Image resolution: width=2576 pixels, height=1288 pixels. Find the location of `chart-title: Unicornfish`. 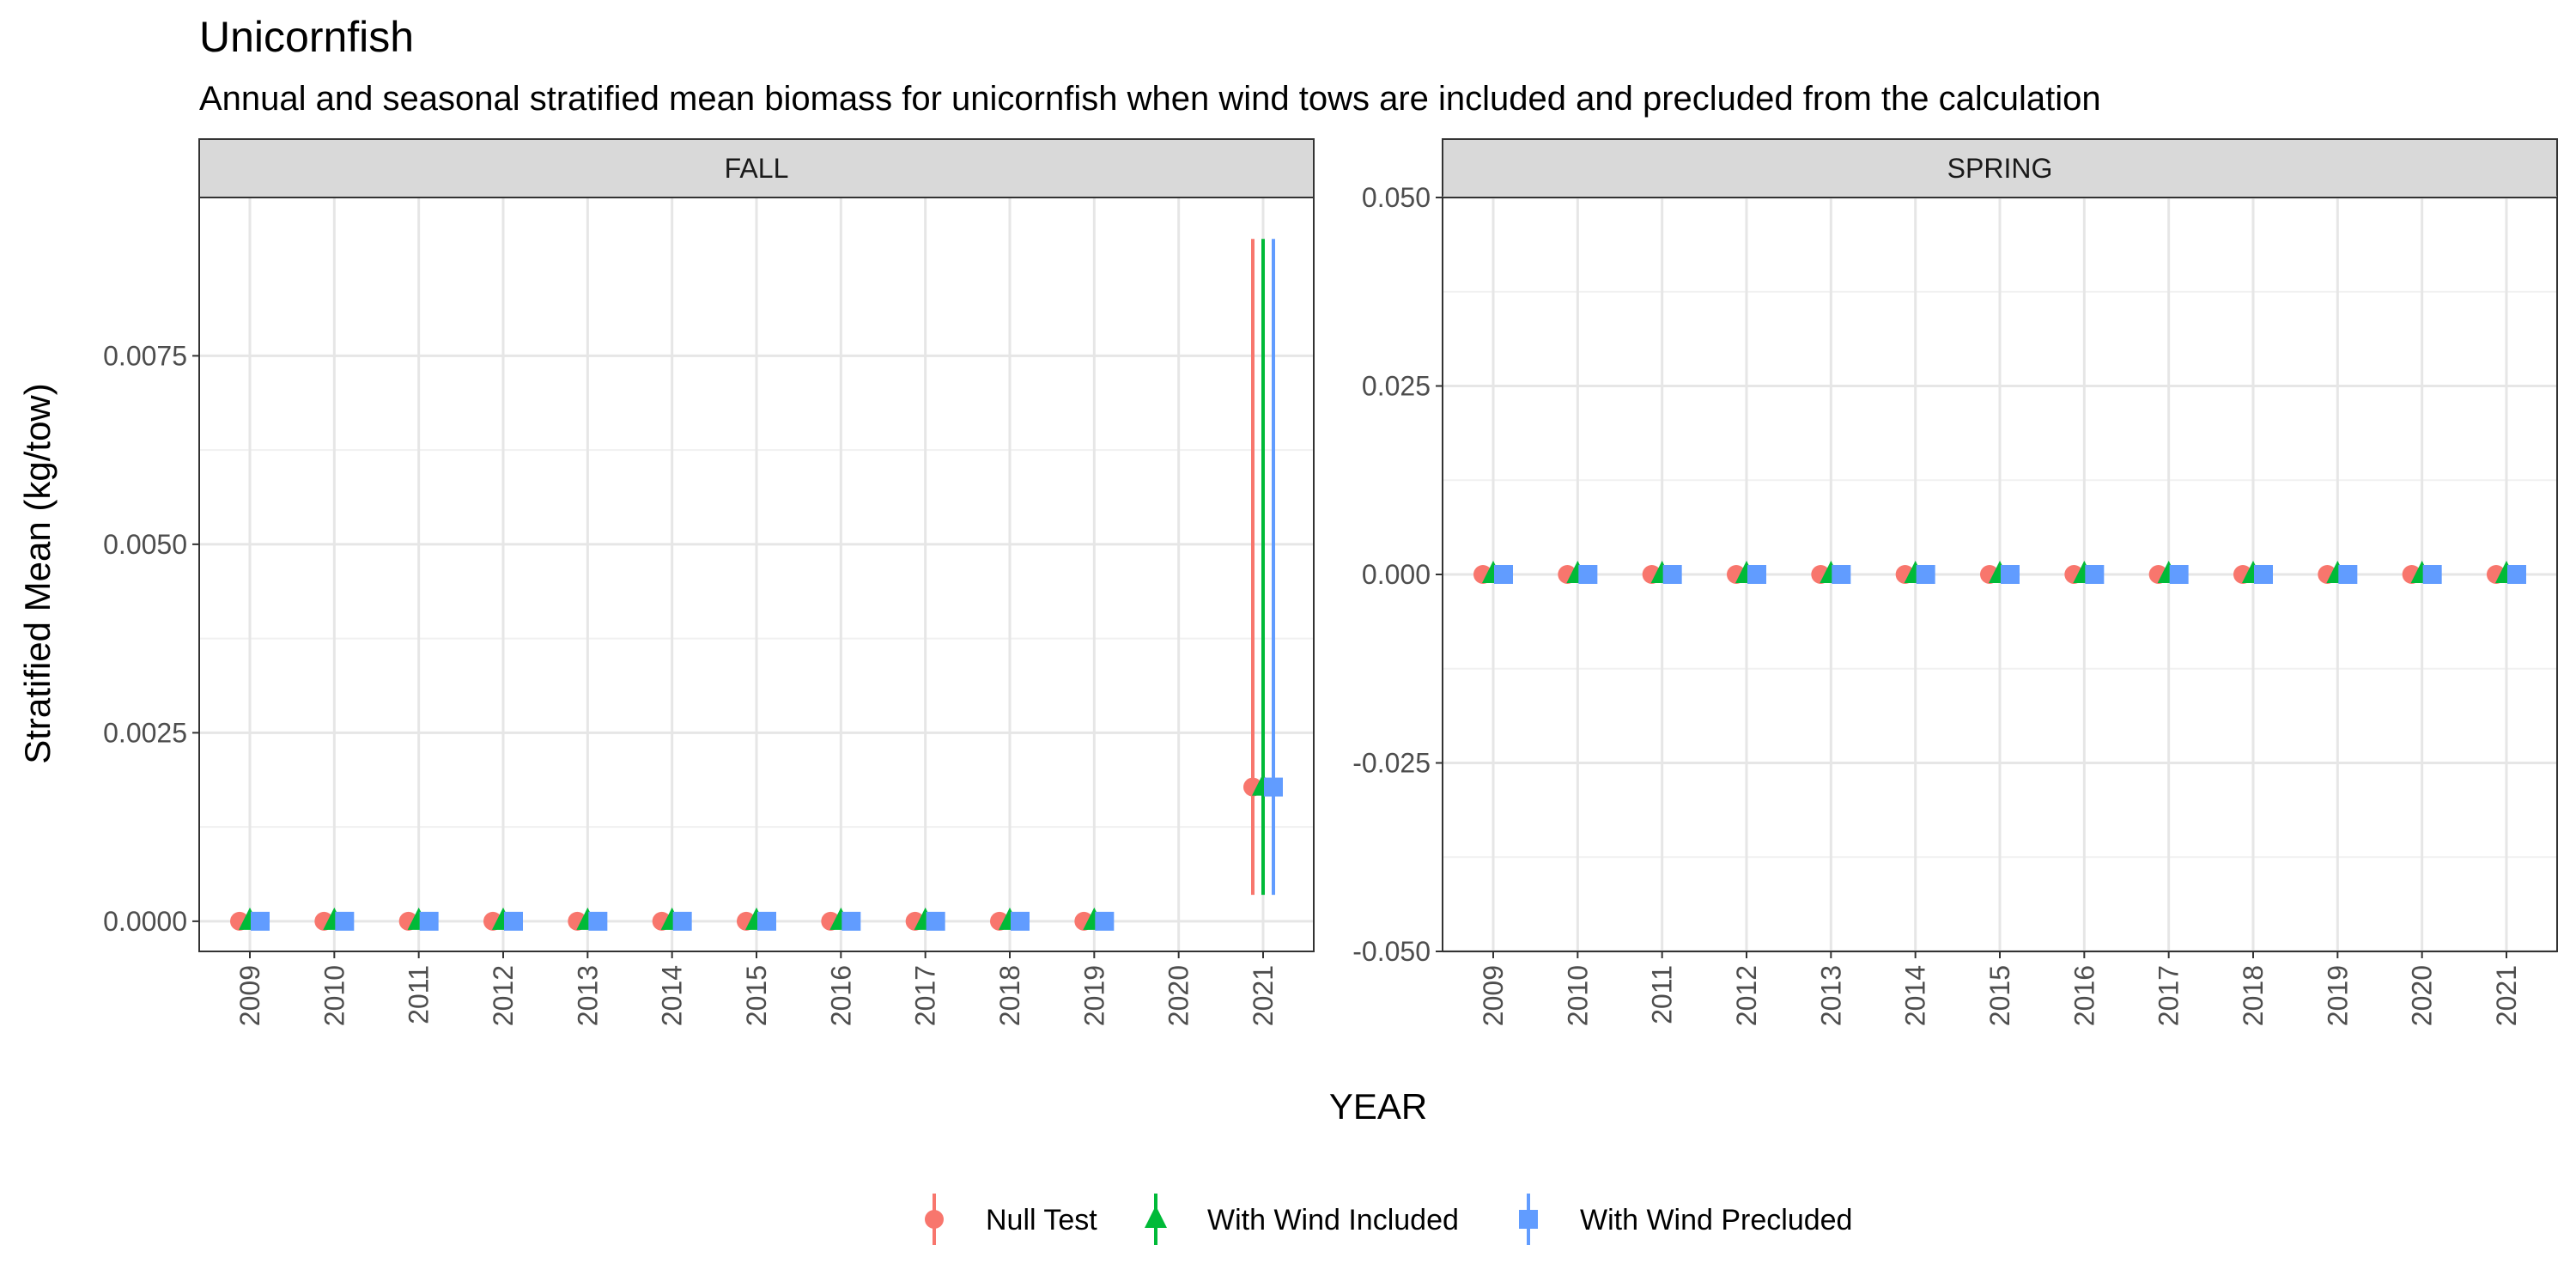

chart-title: Unicornfish is located at coordinates (306, 37).